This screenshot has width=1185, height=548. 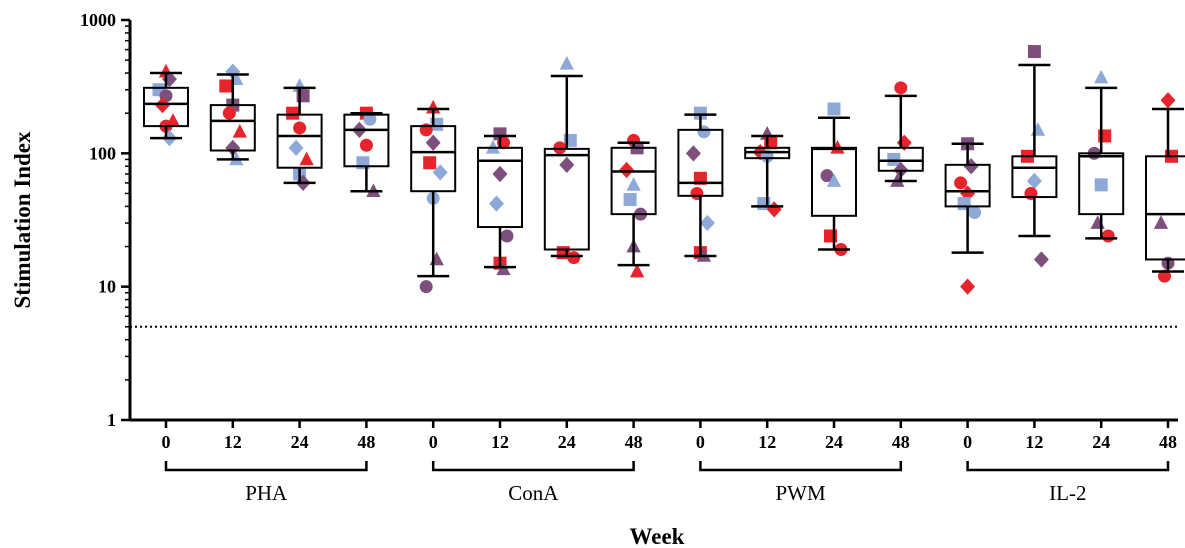 What do you see at coordinates (107, 287) in the screenshot?
I see `y-tick-label: 10` at bounding box center [107, 287].